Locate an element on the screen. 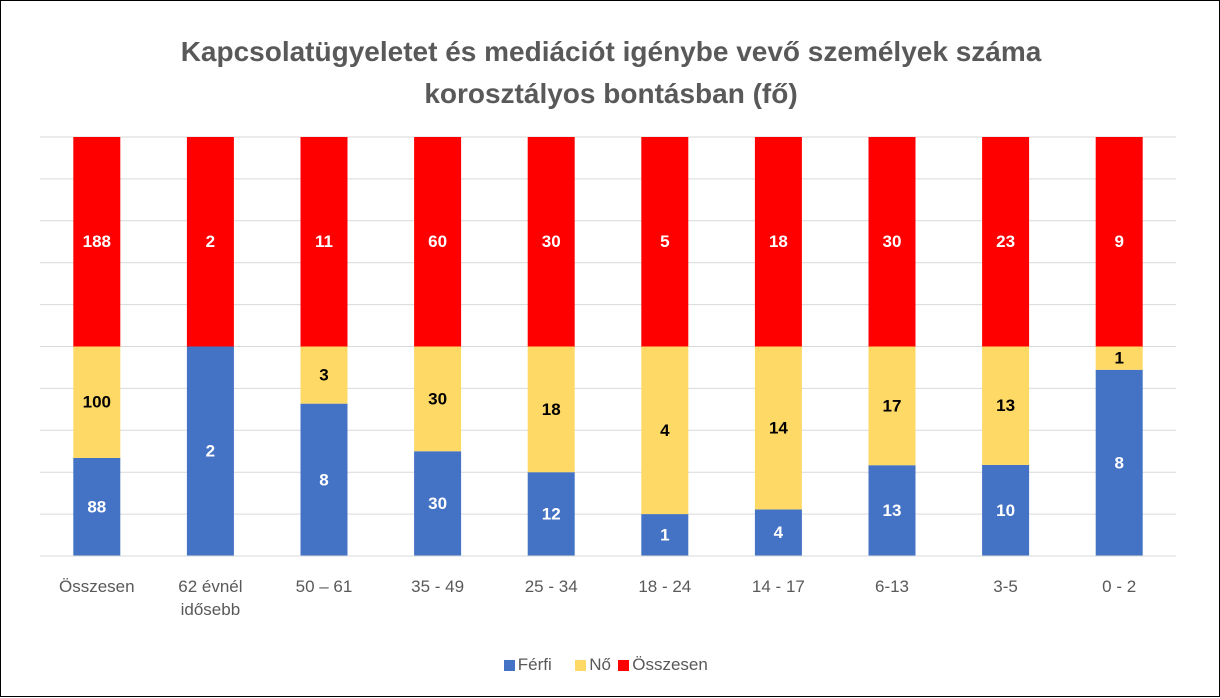 This screenshot has width=1220, height=698. x-tick-label: 14 - 17 is located at coordinates (778, 586).